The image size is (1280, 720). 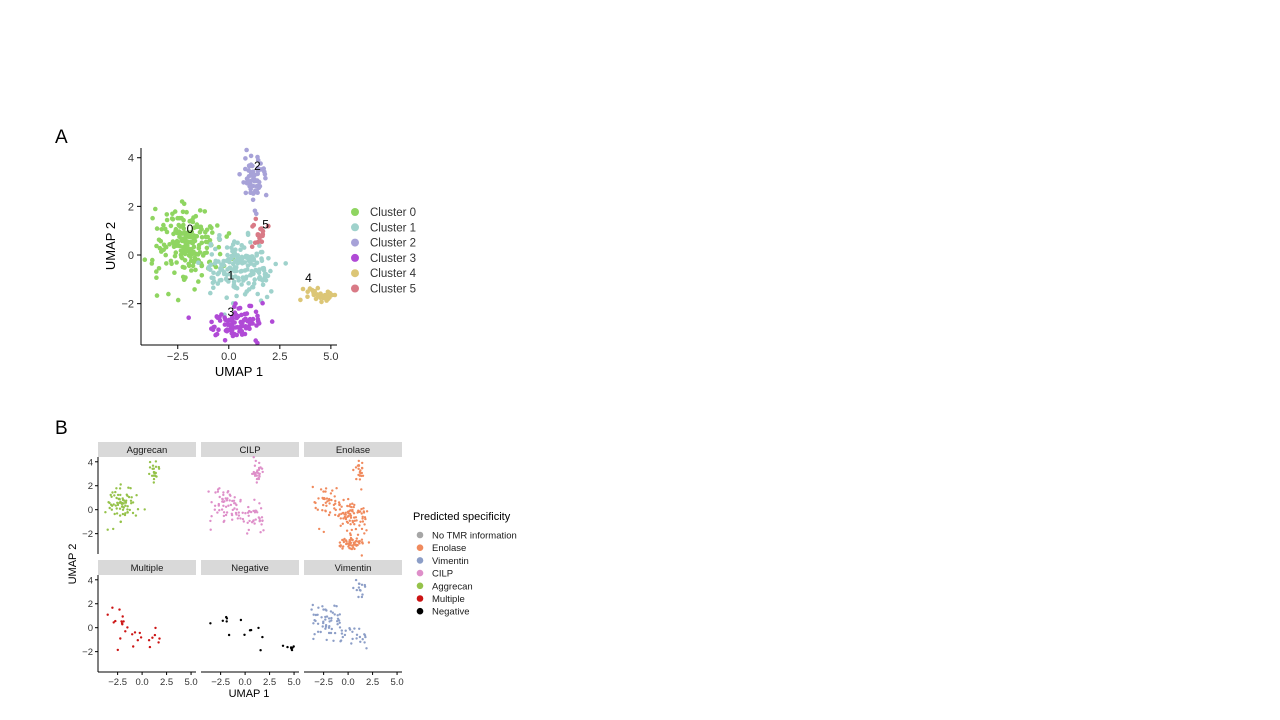 What do you see at coordinates (420, 586) in the screenshot?
I see `legend-swatch` at bounding box center [420, 586].